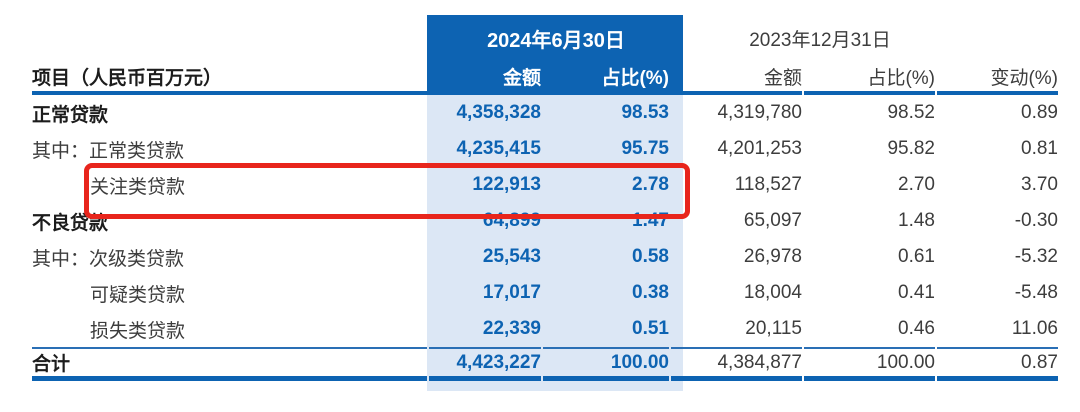 This screenshot has width=1080, height=412. What do you see at coordinates (773, 328) in the screenshot?
I see `prior-amount: 20,115` at bounding box center [773, 328].